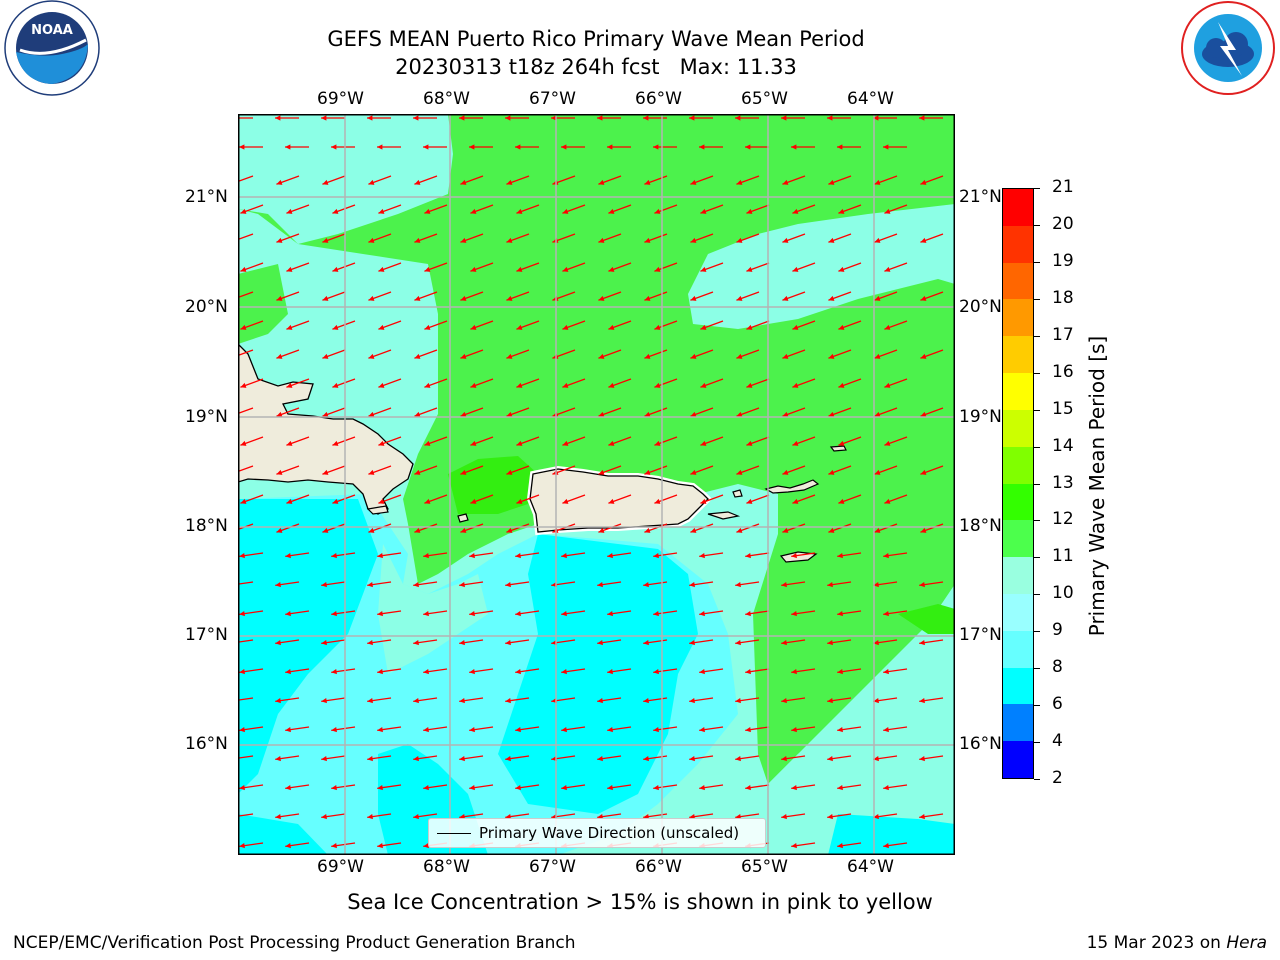 The image size is (1280, 960). I want to click on period-field-6-8-southwest, so click(283, 834).